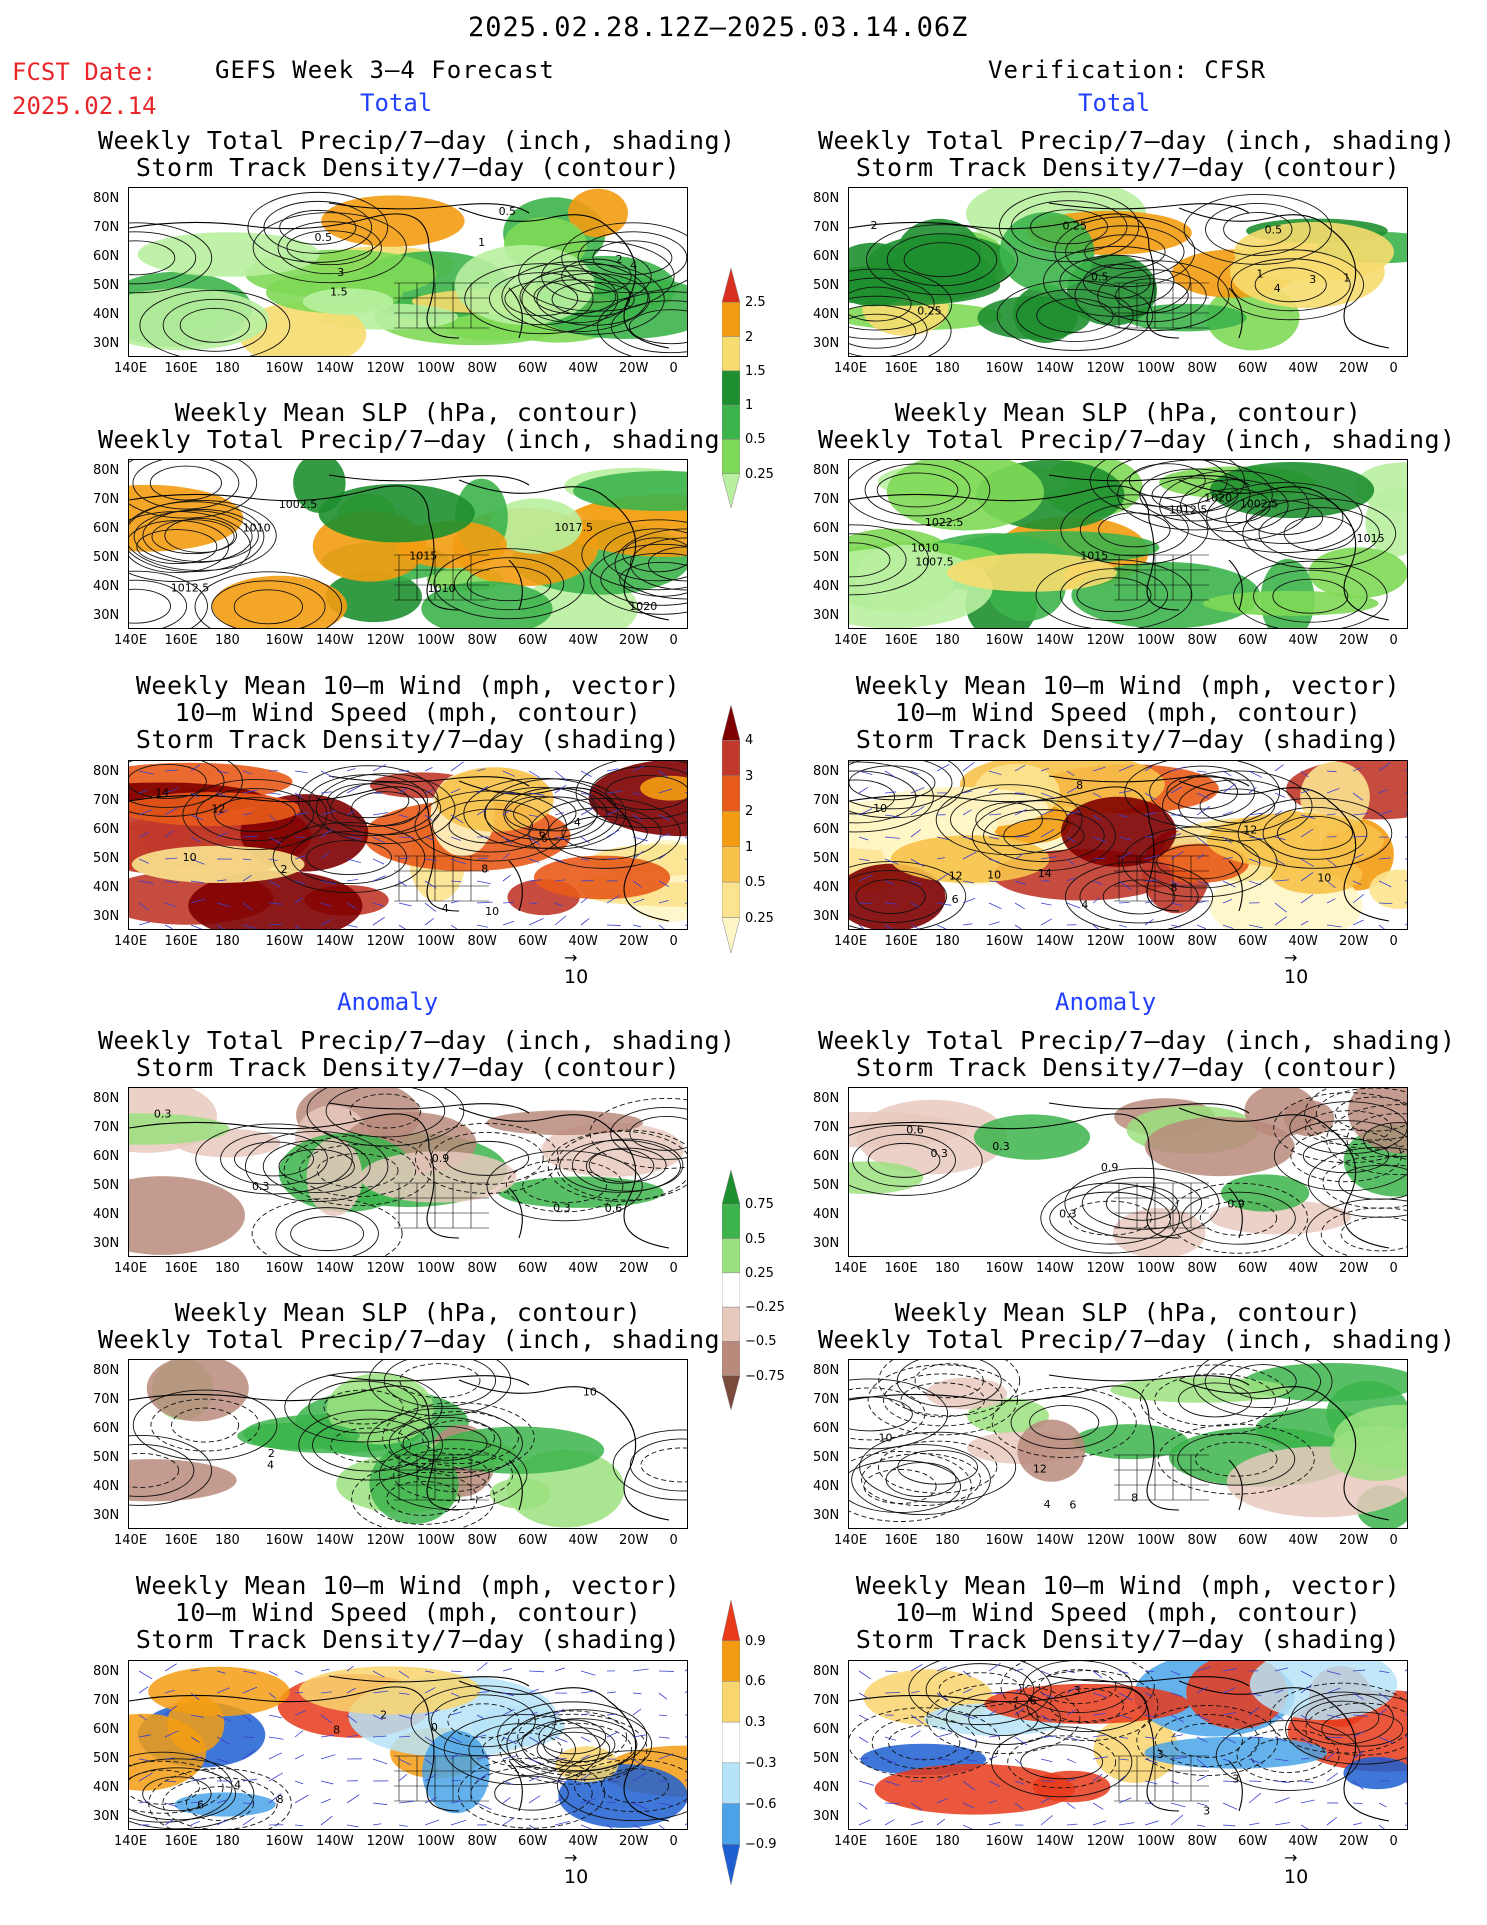 The width and height of the screenshot is (1487, 1925). What do you see at coordinates (1128, 544) in the screenshot?
I see `map-panel: 1020 1015 1022.5 1010 1007.5 1002.5 1012.5 1015` at bounding box center [1128, 544].